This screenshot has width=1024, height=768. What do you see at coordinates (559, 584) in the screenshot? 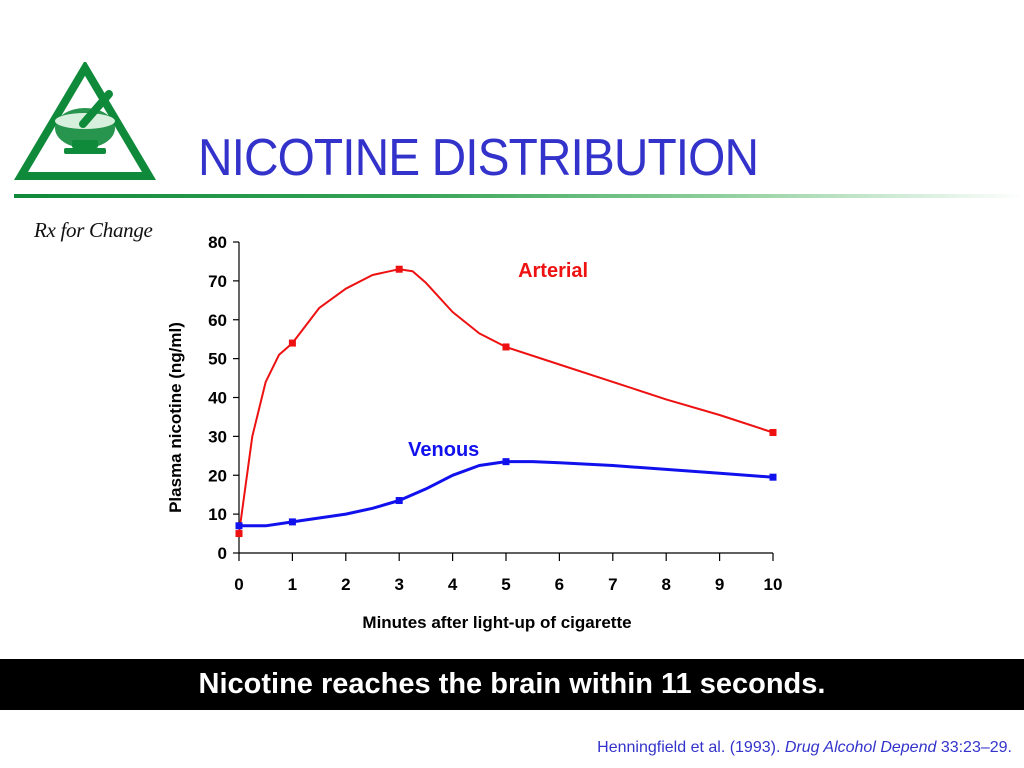
I see `x-tick-label: 6` at bounding box center [559, 584].